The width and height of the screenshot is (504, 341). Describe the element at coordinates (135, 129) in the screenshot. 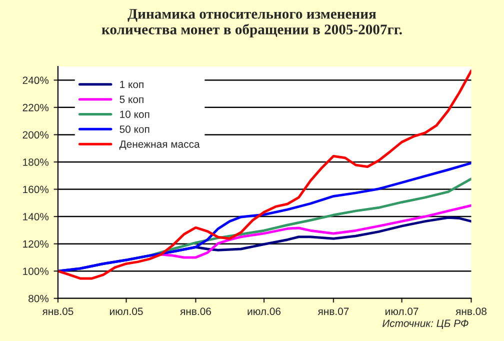

I see `legend-label: 50 коп` at that location.